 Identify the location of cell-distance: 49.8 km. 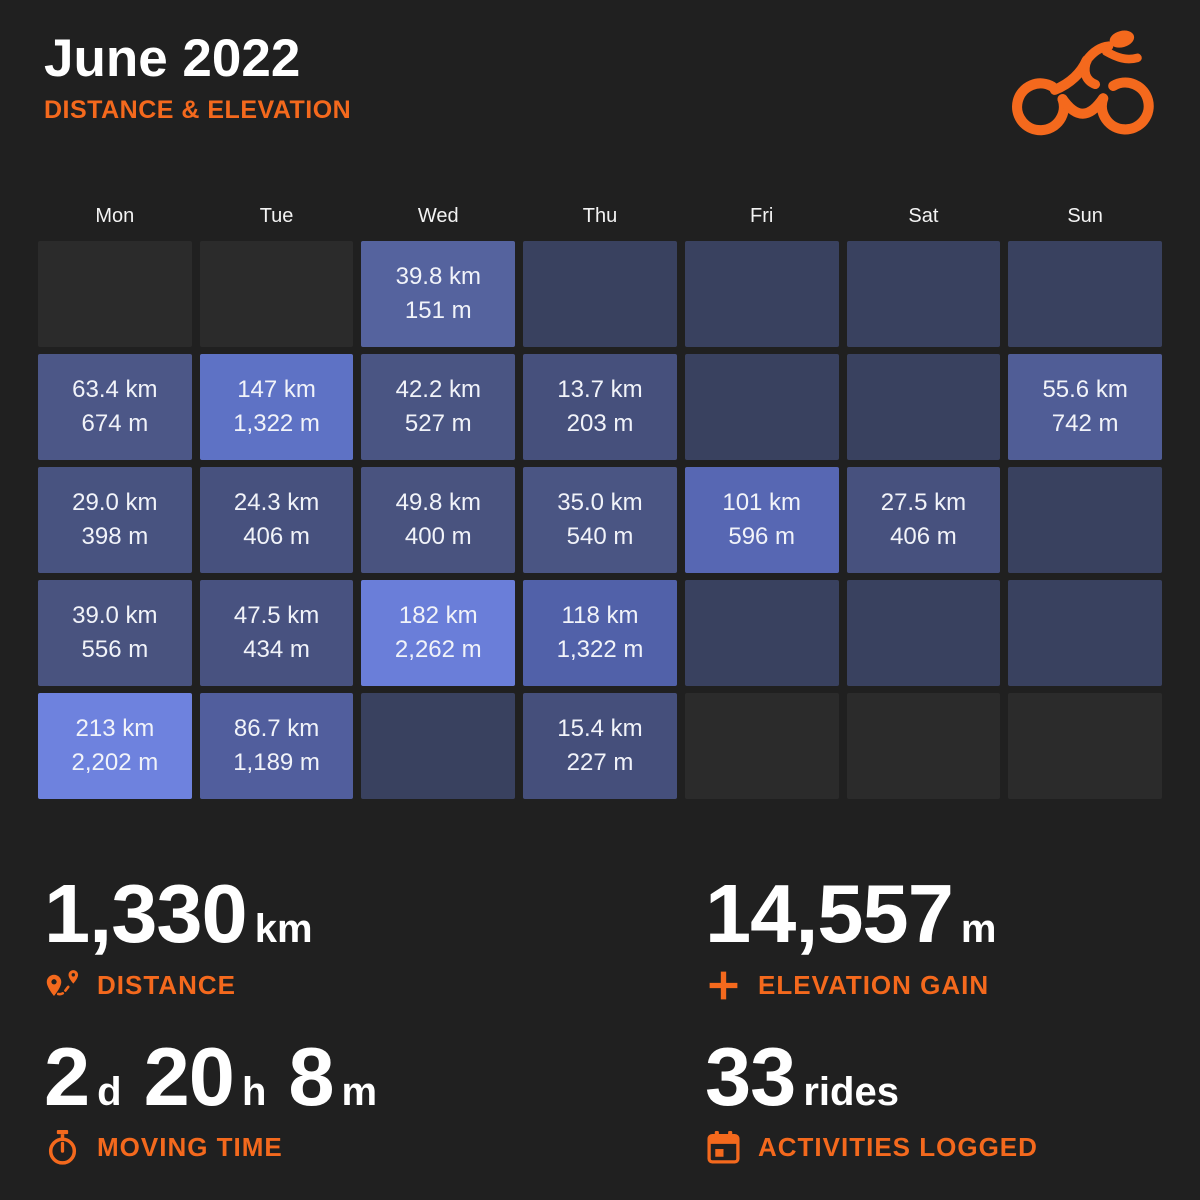
(438, 503).